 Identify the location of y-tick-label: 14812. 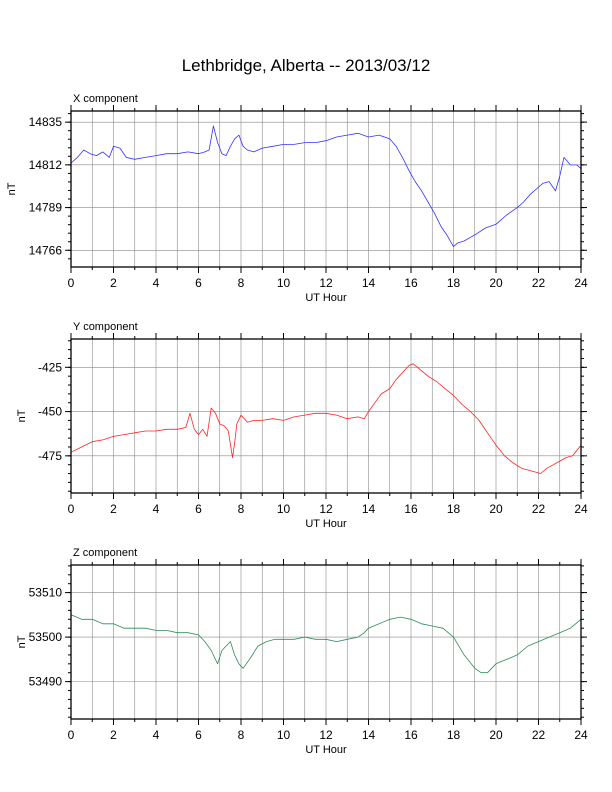
(46, 165).